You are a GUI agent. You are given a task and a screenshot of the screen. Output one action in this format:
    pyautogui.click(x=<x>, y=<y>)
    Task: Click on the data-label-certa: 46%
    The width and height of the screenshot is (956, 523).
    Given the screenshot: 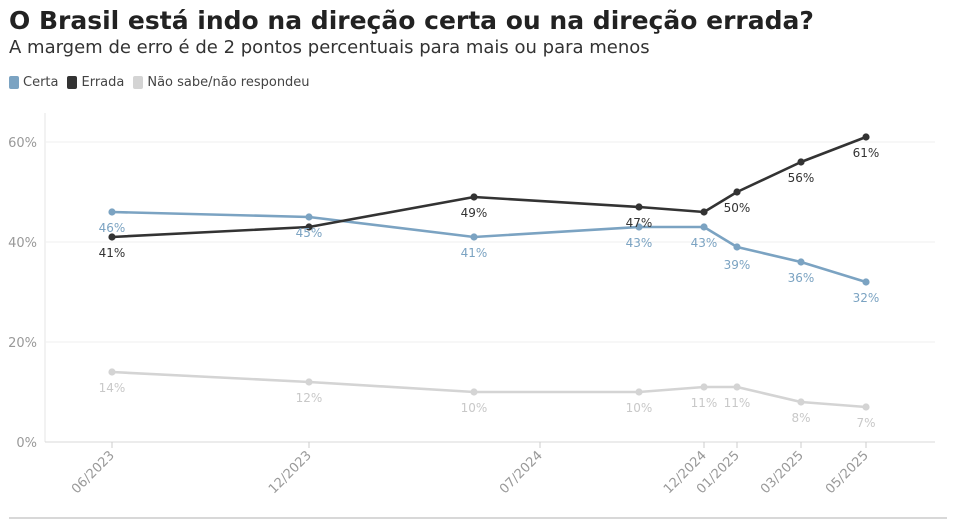 What is the action you would take?
    pyautogui.click(x=112, y=228)
    